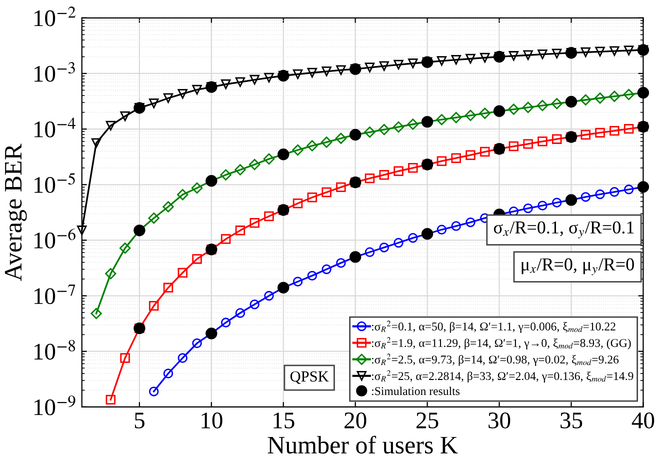  Describe the element at coordinates (427, 420) in the screenshot. I see `x-tick-label: 25` at that location.